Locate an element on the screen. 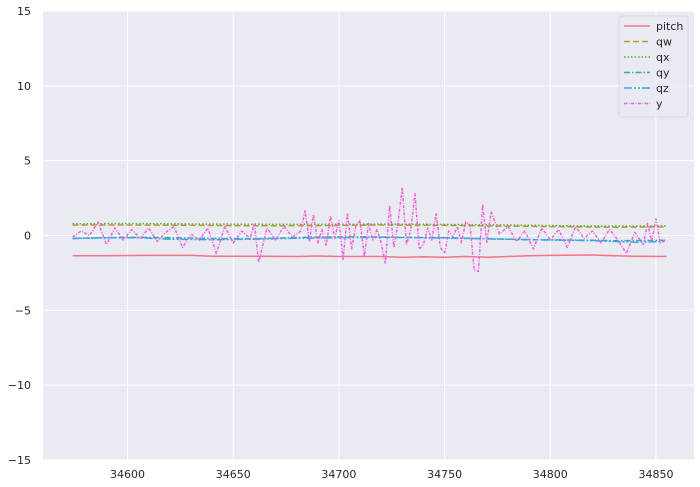  legend-label-qy: qy is located at coordinates (663, 73).